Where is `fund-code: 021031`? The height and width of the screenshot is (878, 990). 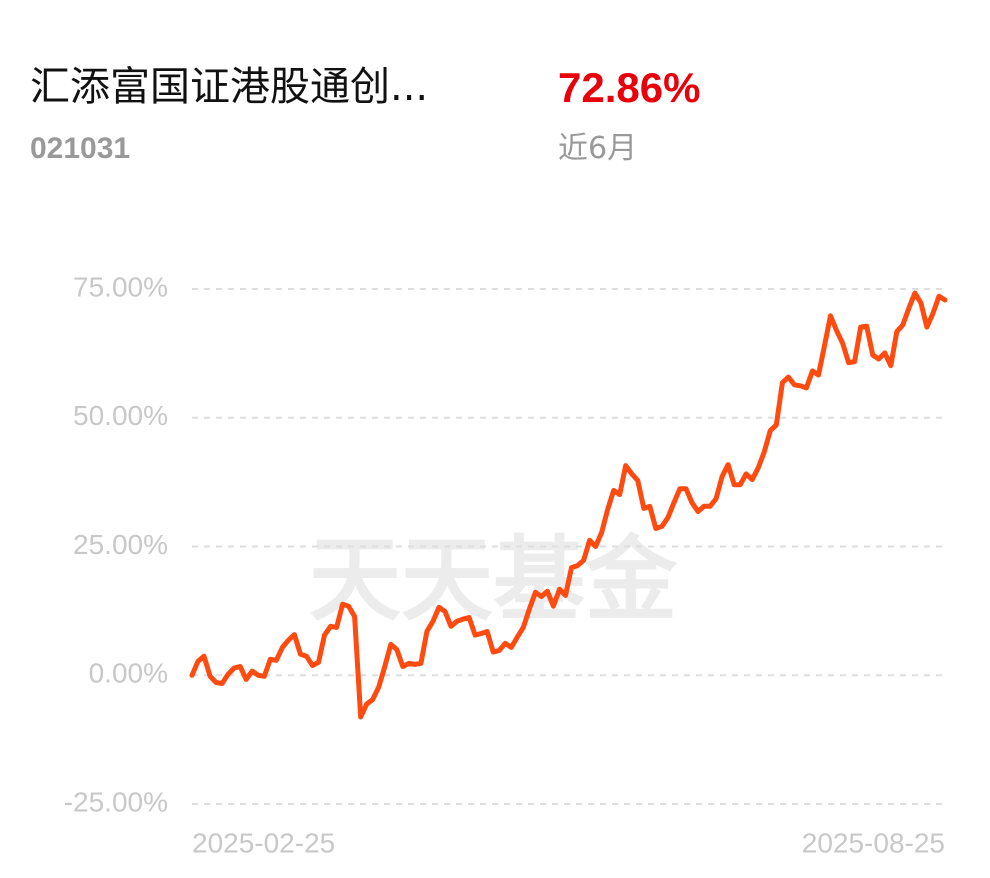
fund-code: 021031 is located at coordinates (80, 148).